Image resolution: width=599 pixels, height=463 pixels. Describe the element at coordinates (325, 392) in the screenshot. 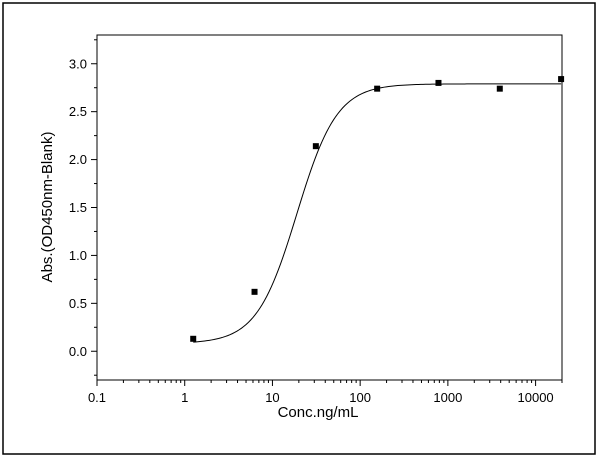

I see `x-axis-ticks: 0.1 1 10 100 1000 10000` at that location.